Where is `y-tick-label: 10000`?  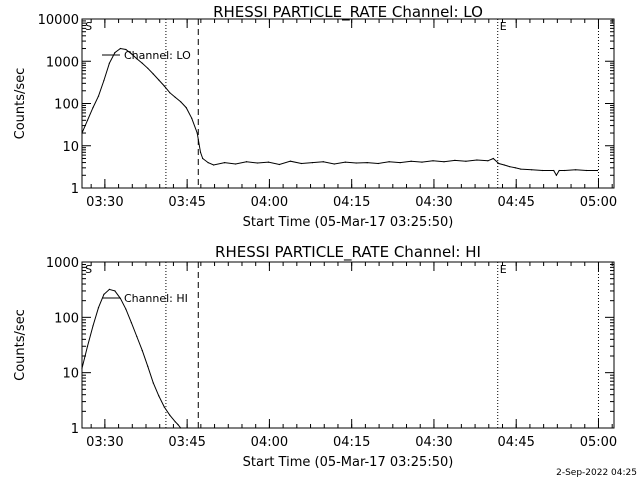
y-tick-label: 10000 is located at coordinates (58, 20).